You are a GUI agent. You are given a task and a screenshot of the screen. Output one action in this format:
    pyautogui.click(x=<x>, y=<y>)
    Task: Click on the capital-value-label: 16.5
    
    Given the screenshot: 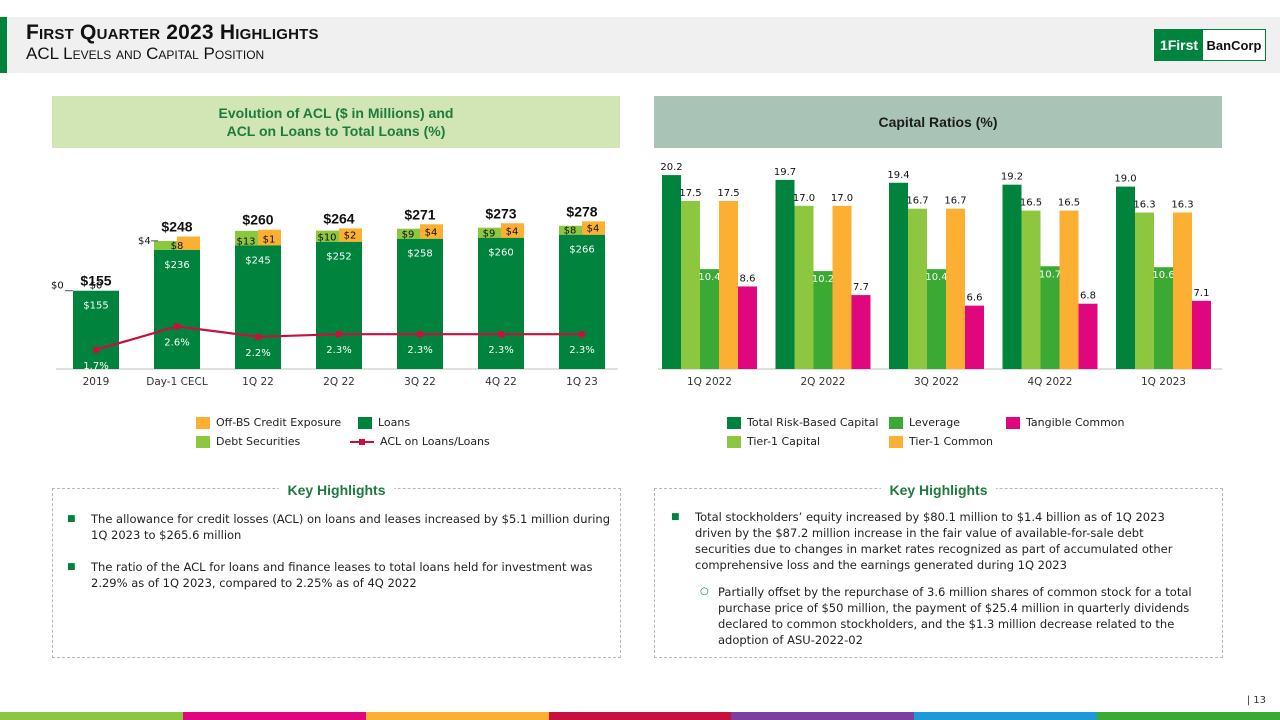 What is the action you would take?
    pyautogui.click(x=1069, y=203)
    